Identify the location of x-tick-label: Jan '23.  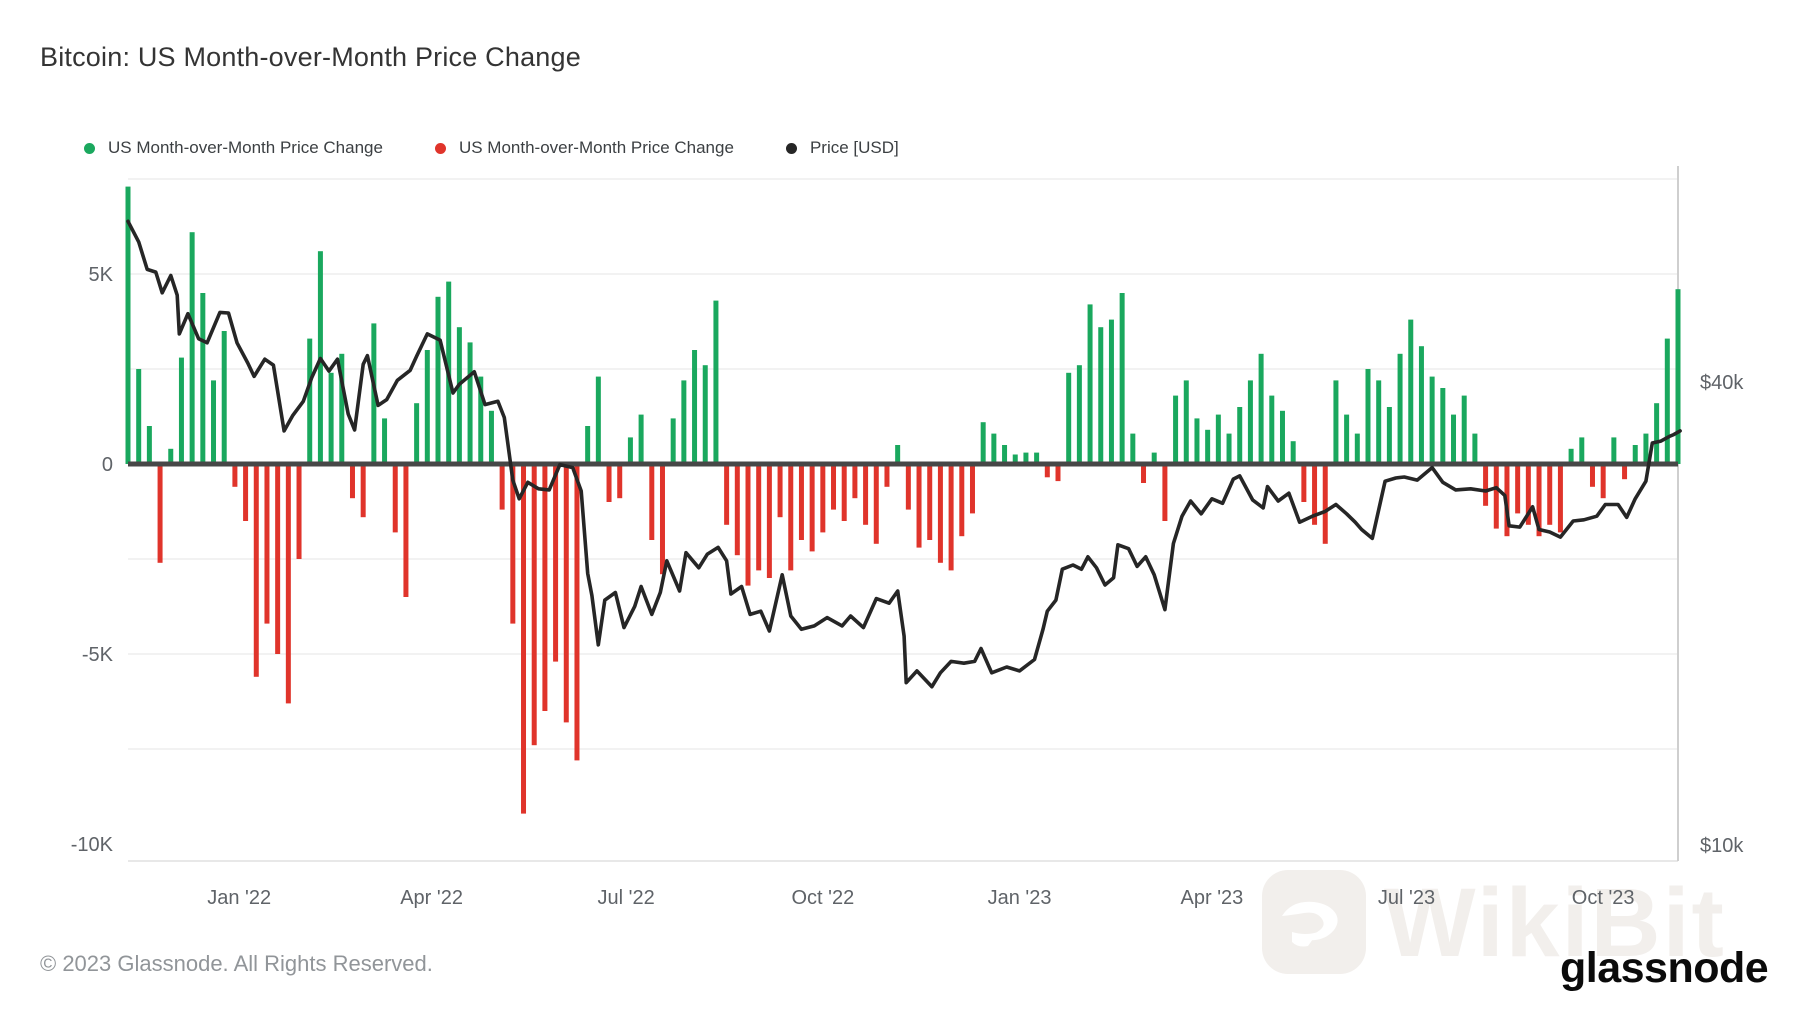
(1020, 898).